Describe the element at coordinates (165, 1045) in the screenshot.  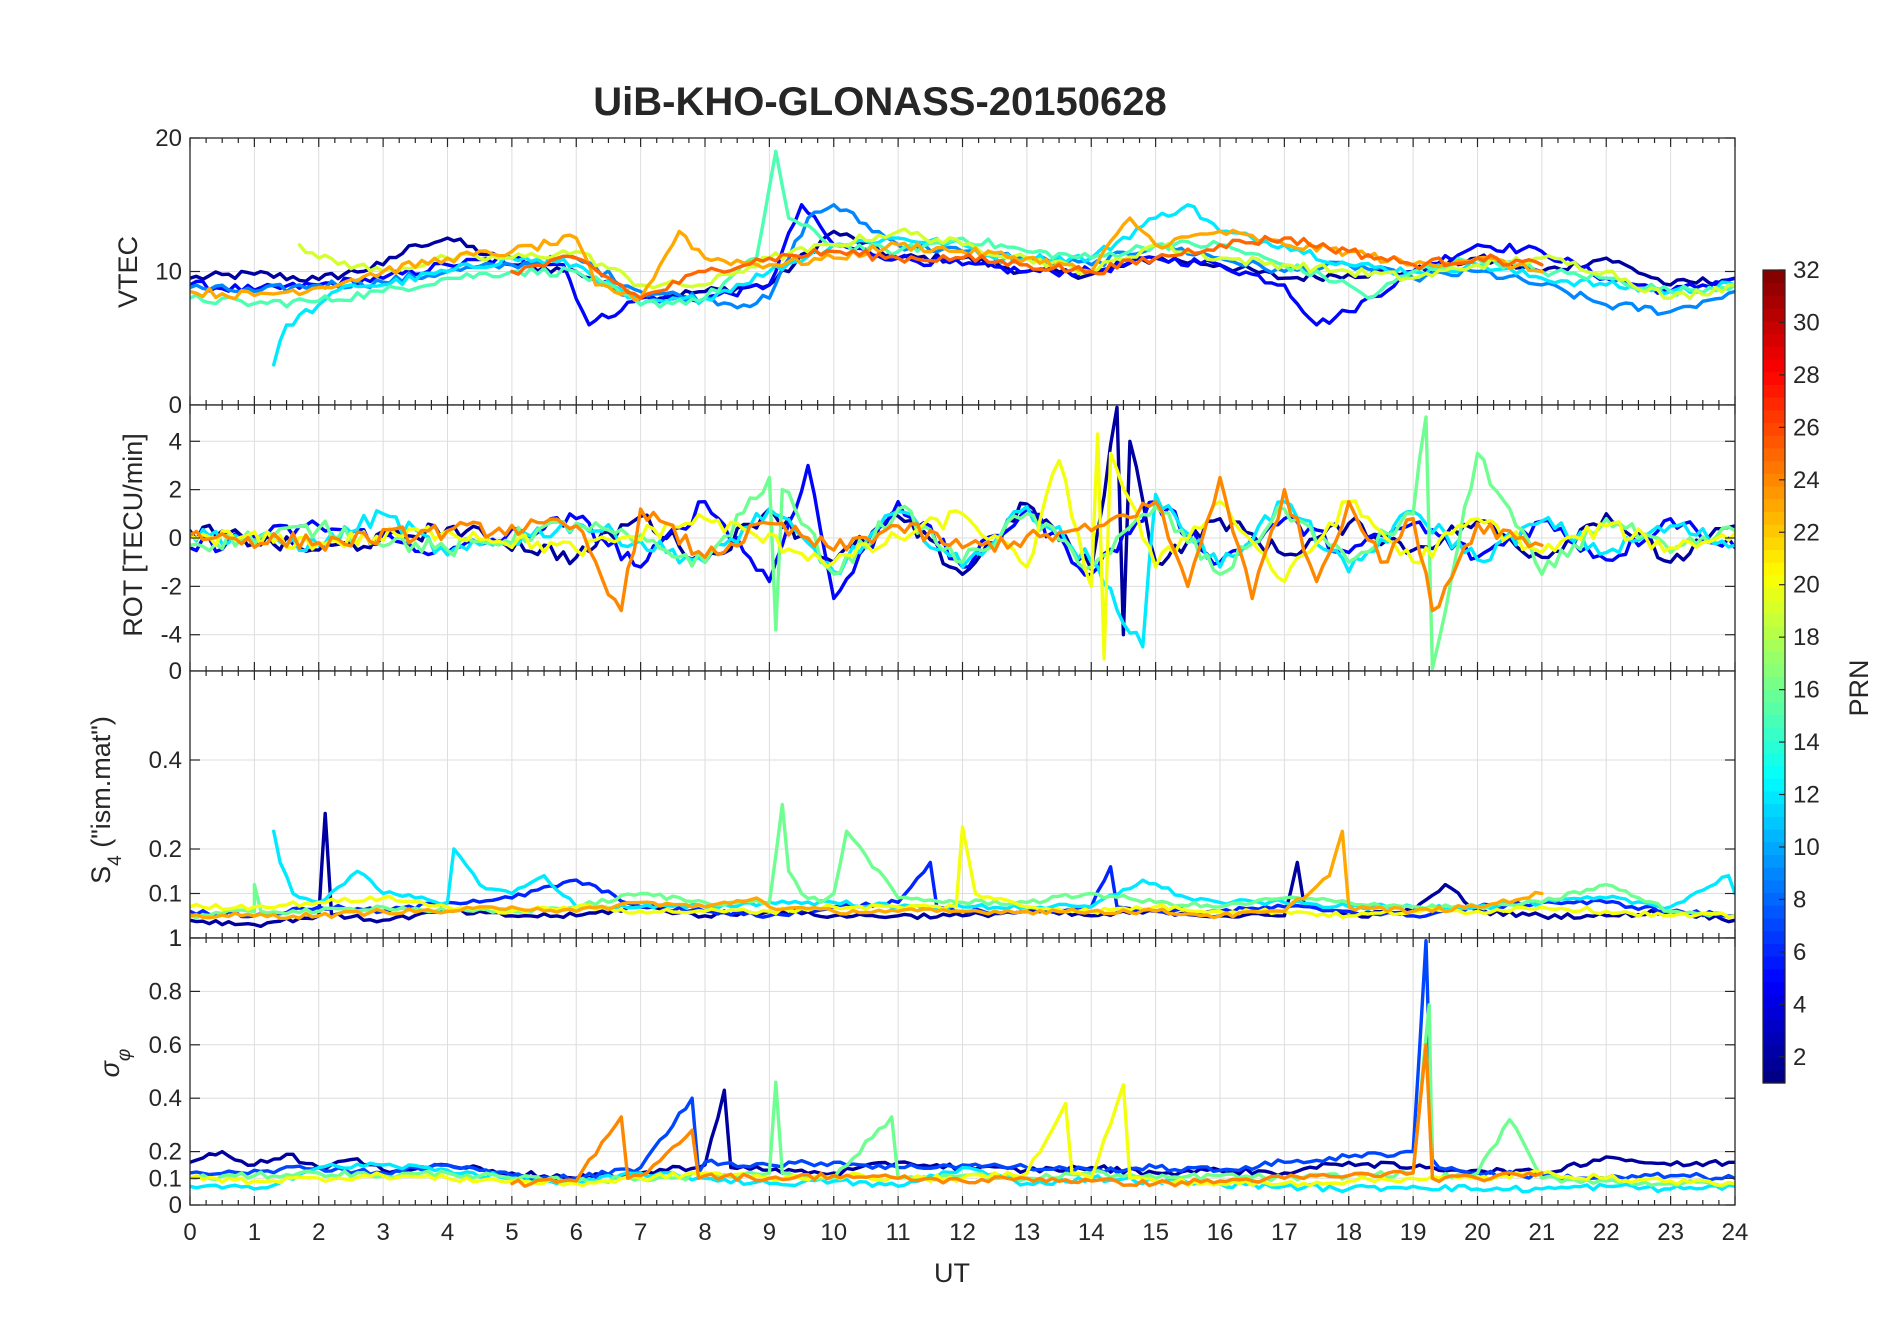
I see `sigma_phi-y-tick-label: 0.6` at that location.